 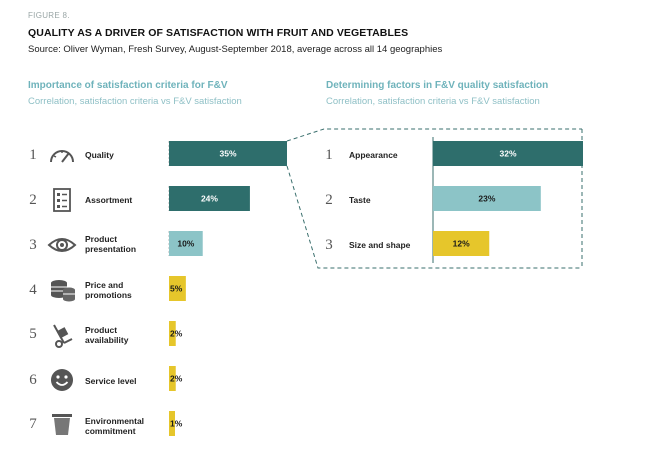 What do you see at coordinates (107, 335) in the screenshot?
I see `criterion-label: Product availability` at bounding box center [107, 335].